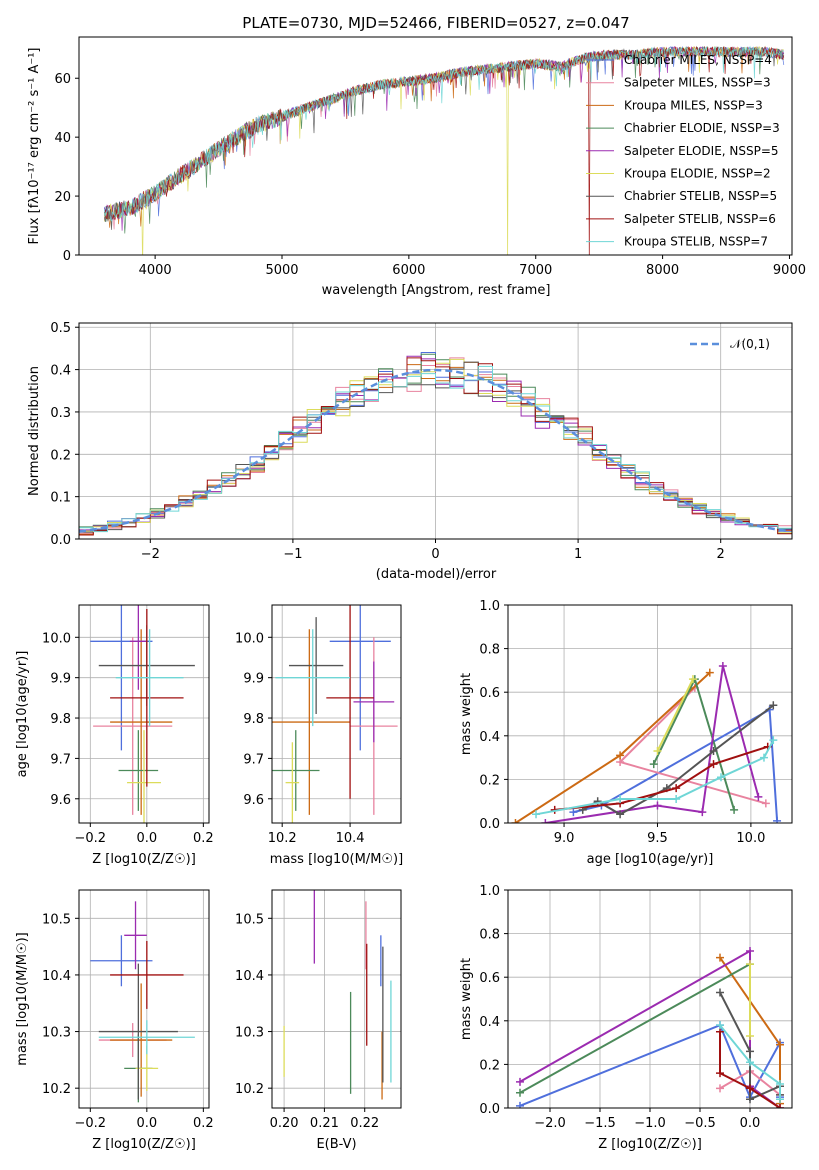  Describe the element at coordinates (56, 638) in the screenshot. I see `age-vs-Z-ytick-label: 10.0` at that location.